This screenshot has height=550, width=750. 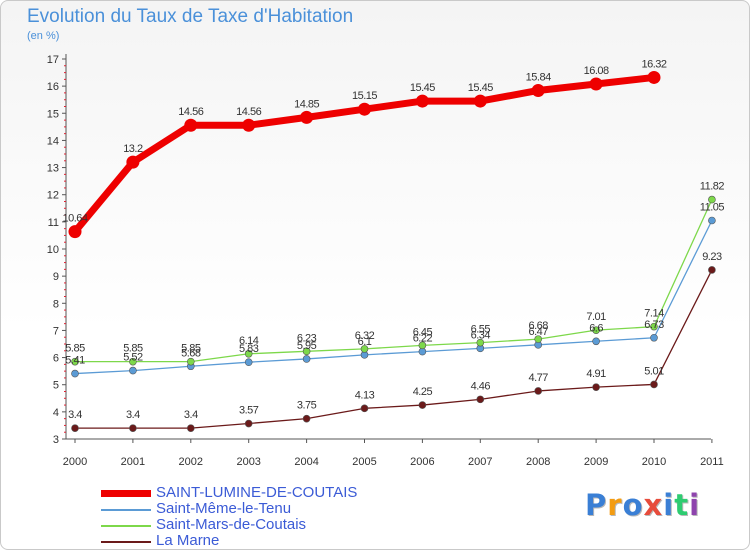 I want to click on data-label: 6.47, so click(x=538, y=332).